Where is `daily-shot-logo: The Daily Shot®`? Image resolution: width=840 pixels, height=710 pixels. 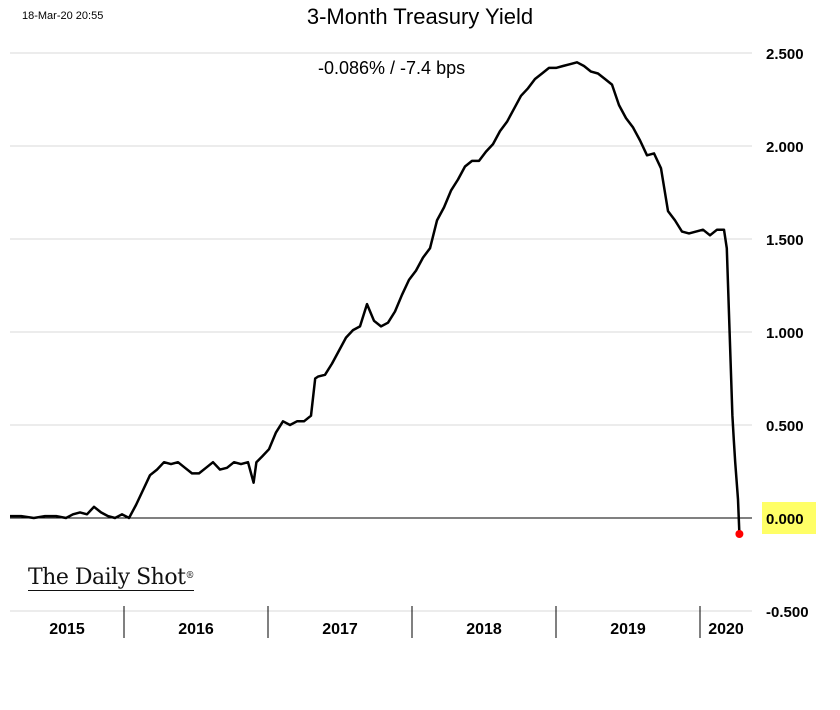
daily-shot-logo: The Daily Shot® is located at coordinates (111, 578).